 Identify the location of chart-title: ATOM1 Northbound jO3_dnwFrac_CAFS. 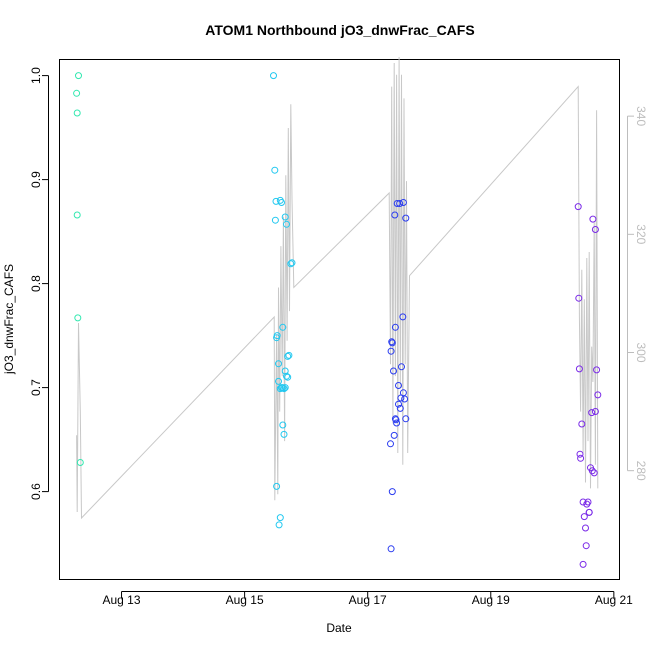
(339, 30).